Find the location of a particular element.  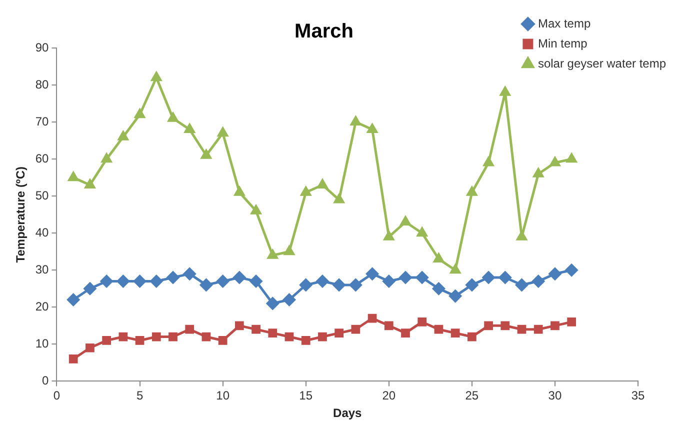

x-tick-label: 15 is located at coordinates (306, 395).